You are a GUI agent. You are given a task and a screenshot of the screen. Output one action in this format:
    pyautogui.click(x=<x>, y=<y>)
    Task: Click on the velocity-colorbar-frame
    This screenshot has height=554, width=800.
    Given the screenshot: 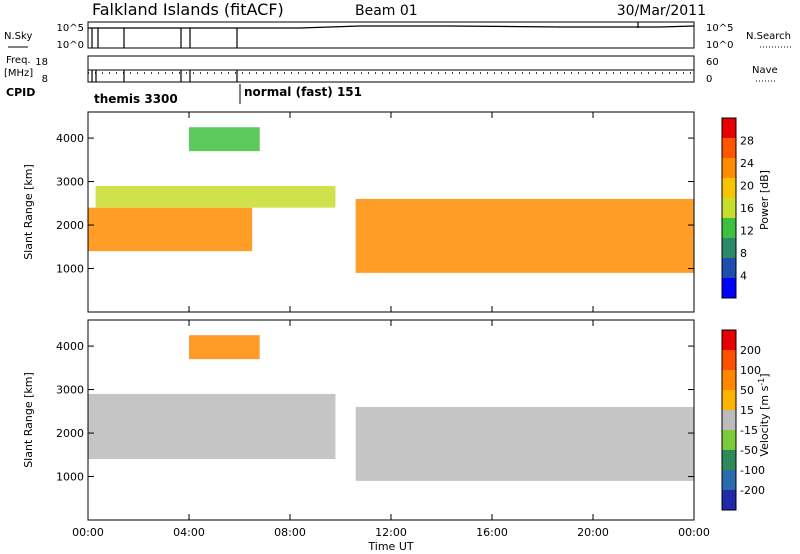 What is the action you would take?
    pyautogui.click(x=729, y=420)
    